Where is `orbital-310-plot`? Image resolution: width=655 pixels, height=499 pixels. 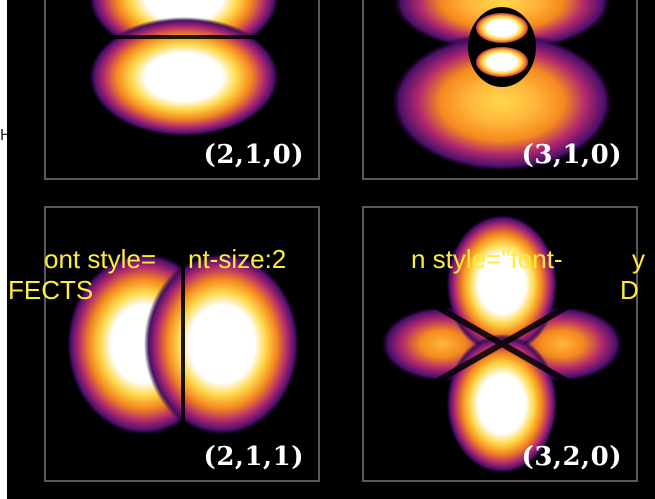
orbital-310-plot is located at coordinates (502, 86).